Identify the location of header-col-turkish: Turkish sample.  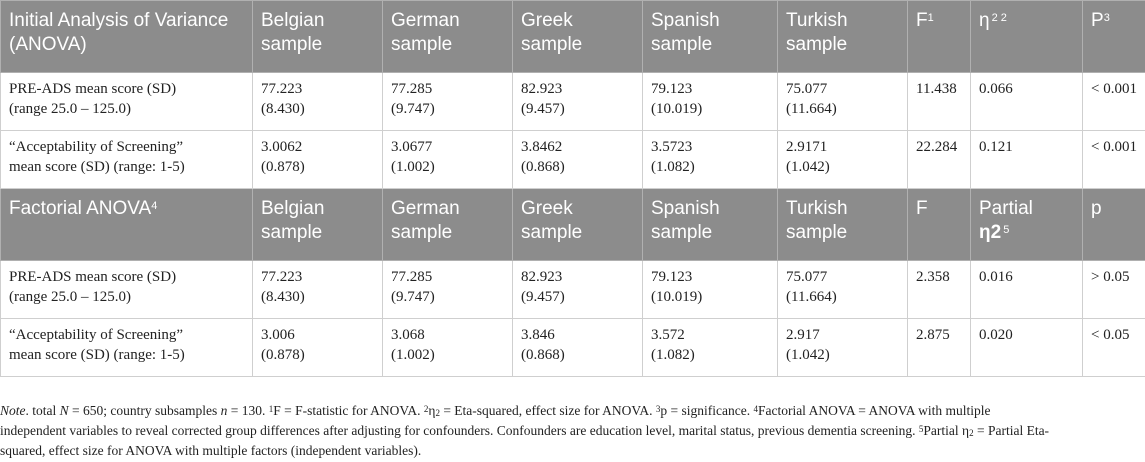
(842, 224).